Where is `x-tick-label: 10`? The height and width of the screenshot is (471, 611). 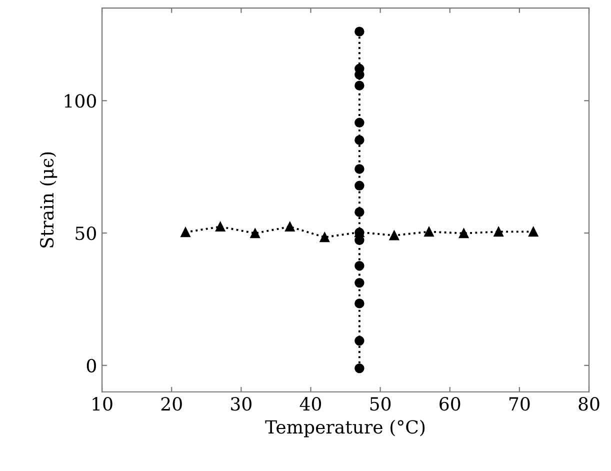 x-tick-label: 10 is located at coordinates (102, 404).